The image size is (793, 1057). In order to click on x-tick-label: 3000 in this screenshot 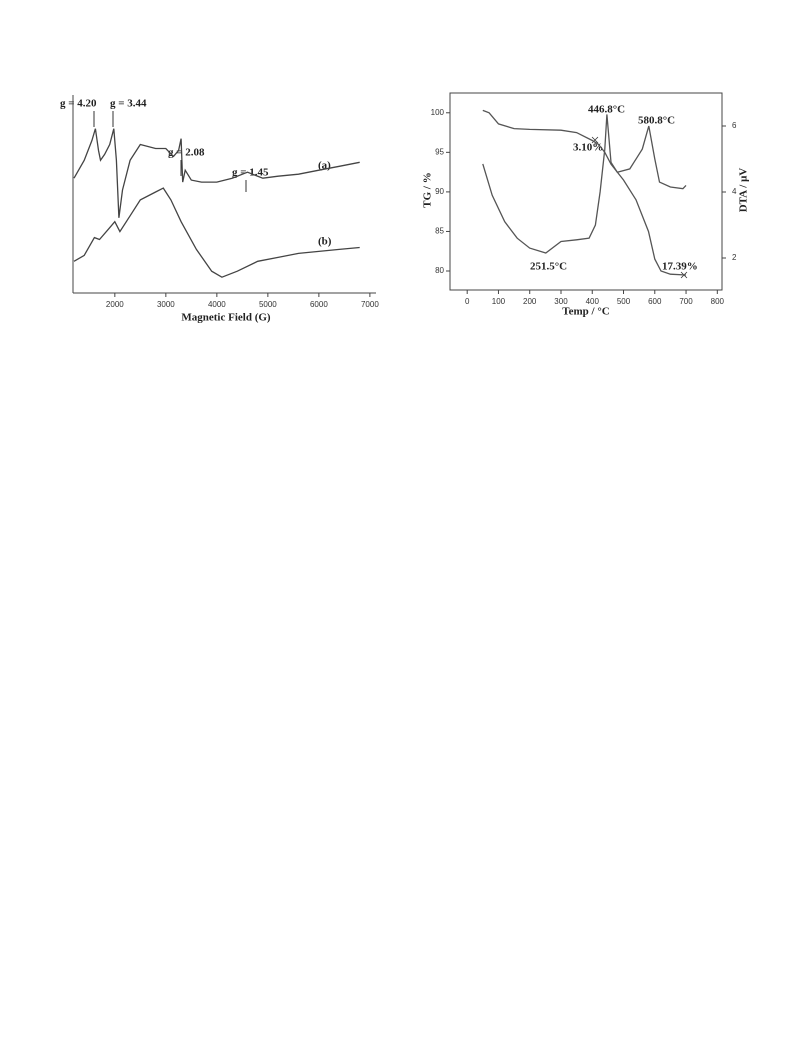, I will do `click(166, 304)`.